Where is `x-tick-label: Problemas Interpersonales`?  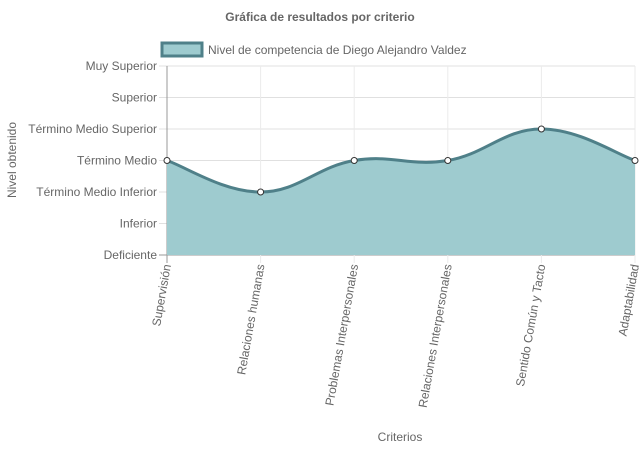 x-tick-label: Problemas Interpersonales is located at coordinates (341, 335).